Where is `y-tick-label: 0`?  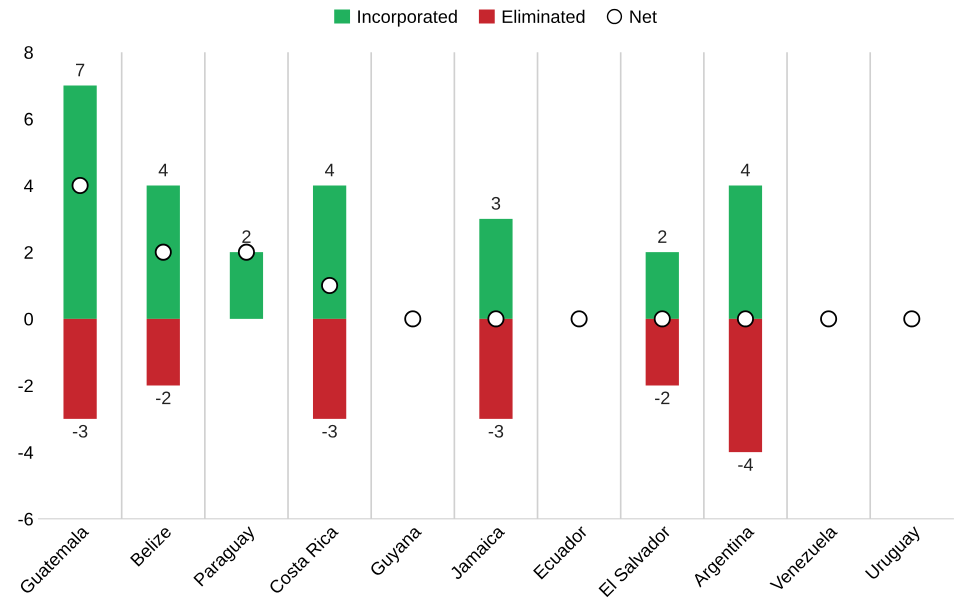 y-tick-label: 0 is located at coordinates (28, 319).